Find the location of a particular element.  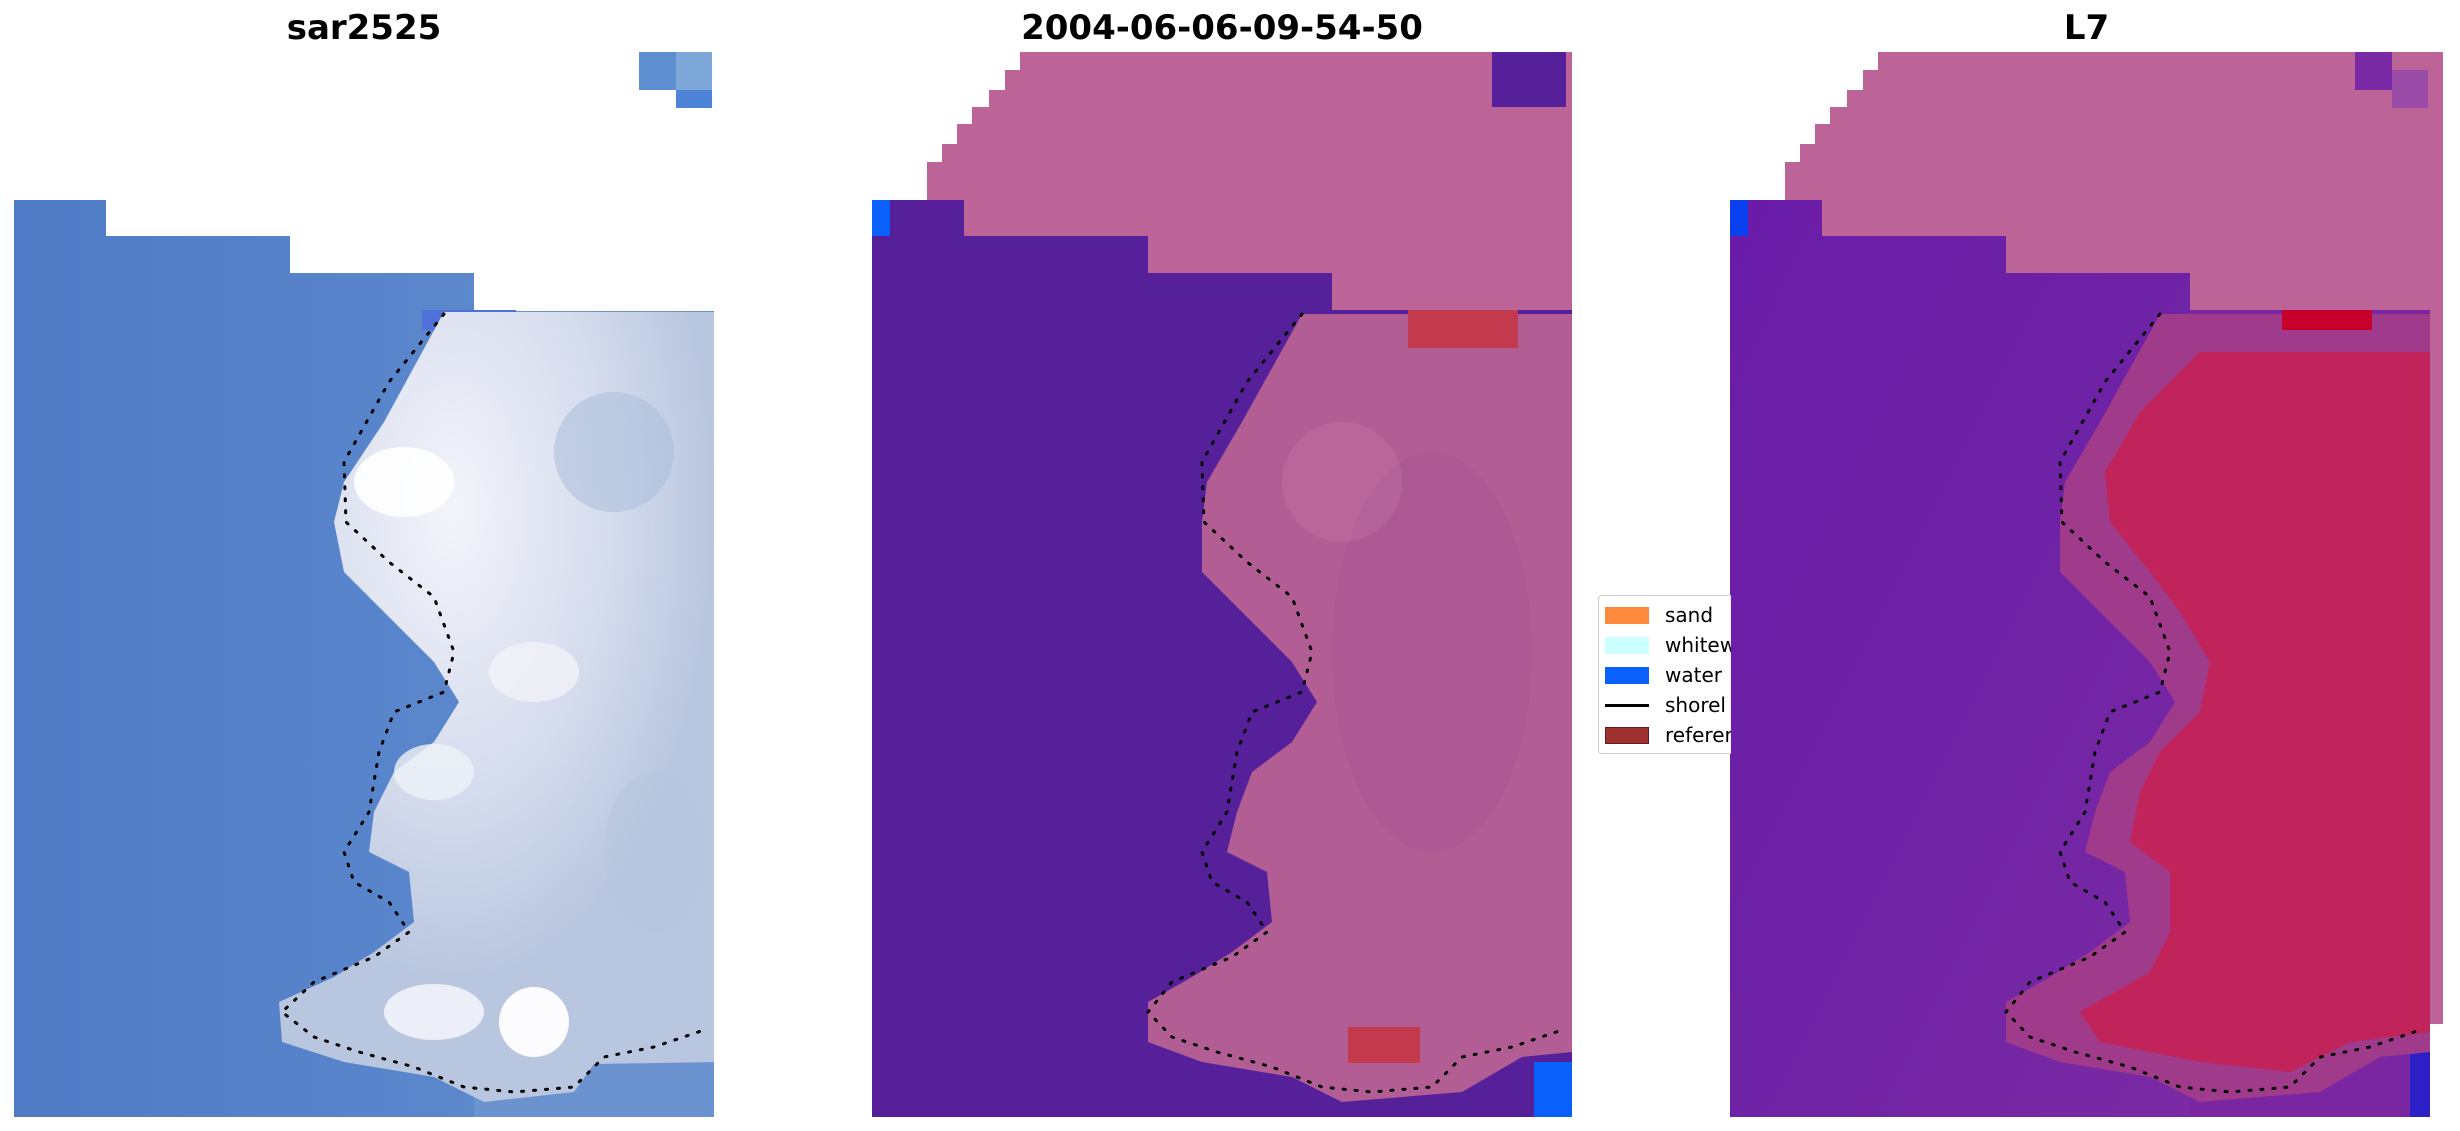

rgb-whitewater is located at coordinates (496, 707).